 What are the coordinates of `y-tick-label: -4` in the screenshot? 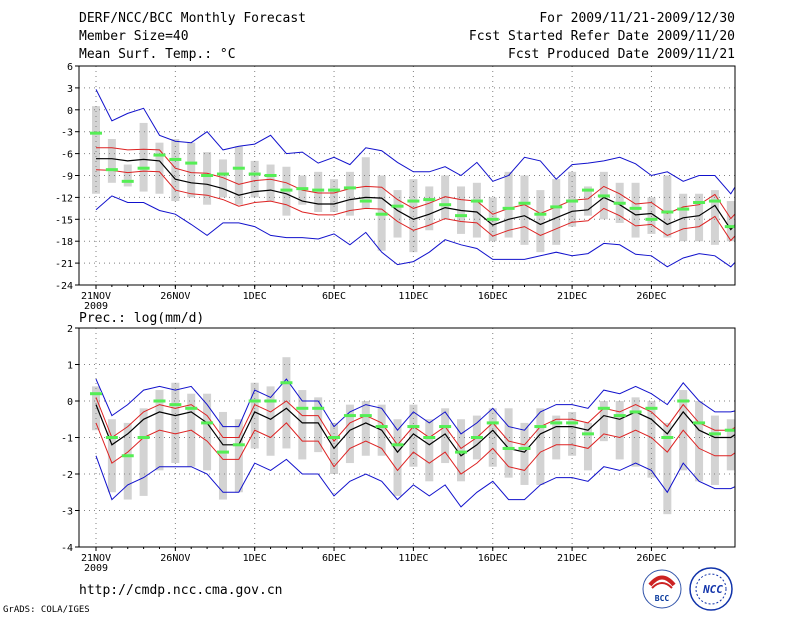 It's located at (67, 548).